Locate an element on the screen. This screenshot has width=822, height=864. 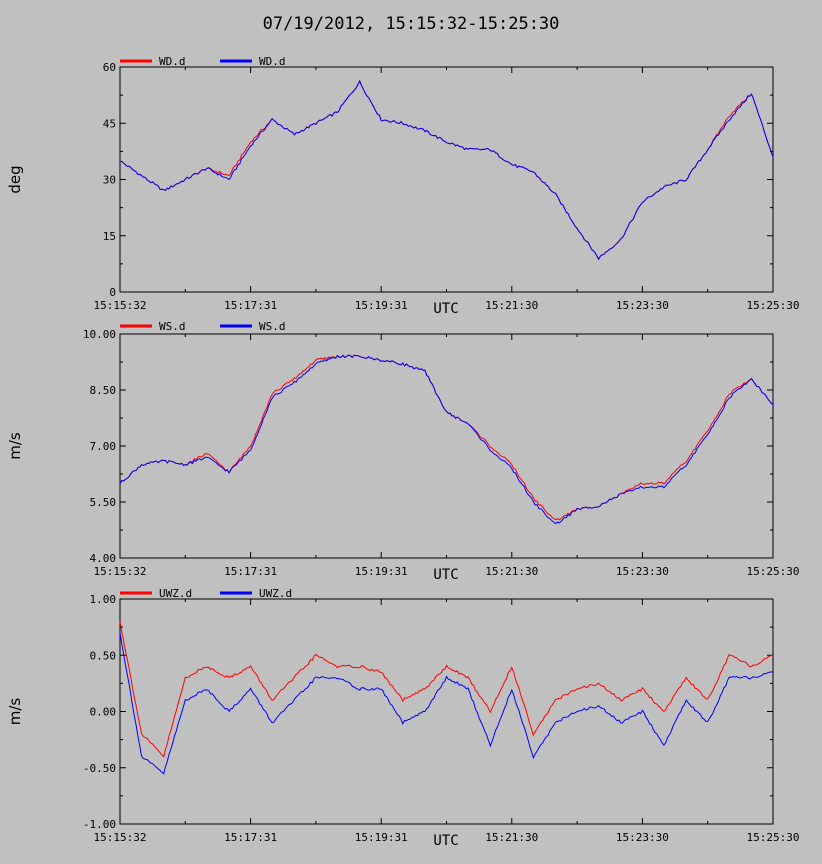
y-tick-label: 1.00 is located at coordinates (103, 599).